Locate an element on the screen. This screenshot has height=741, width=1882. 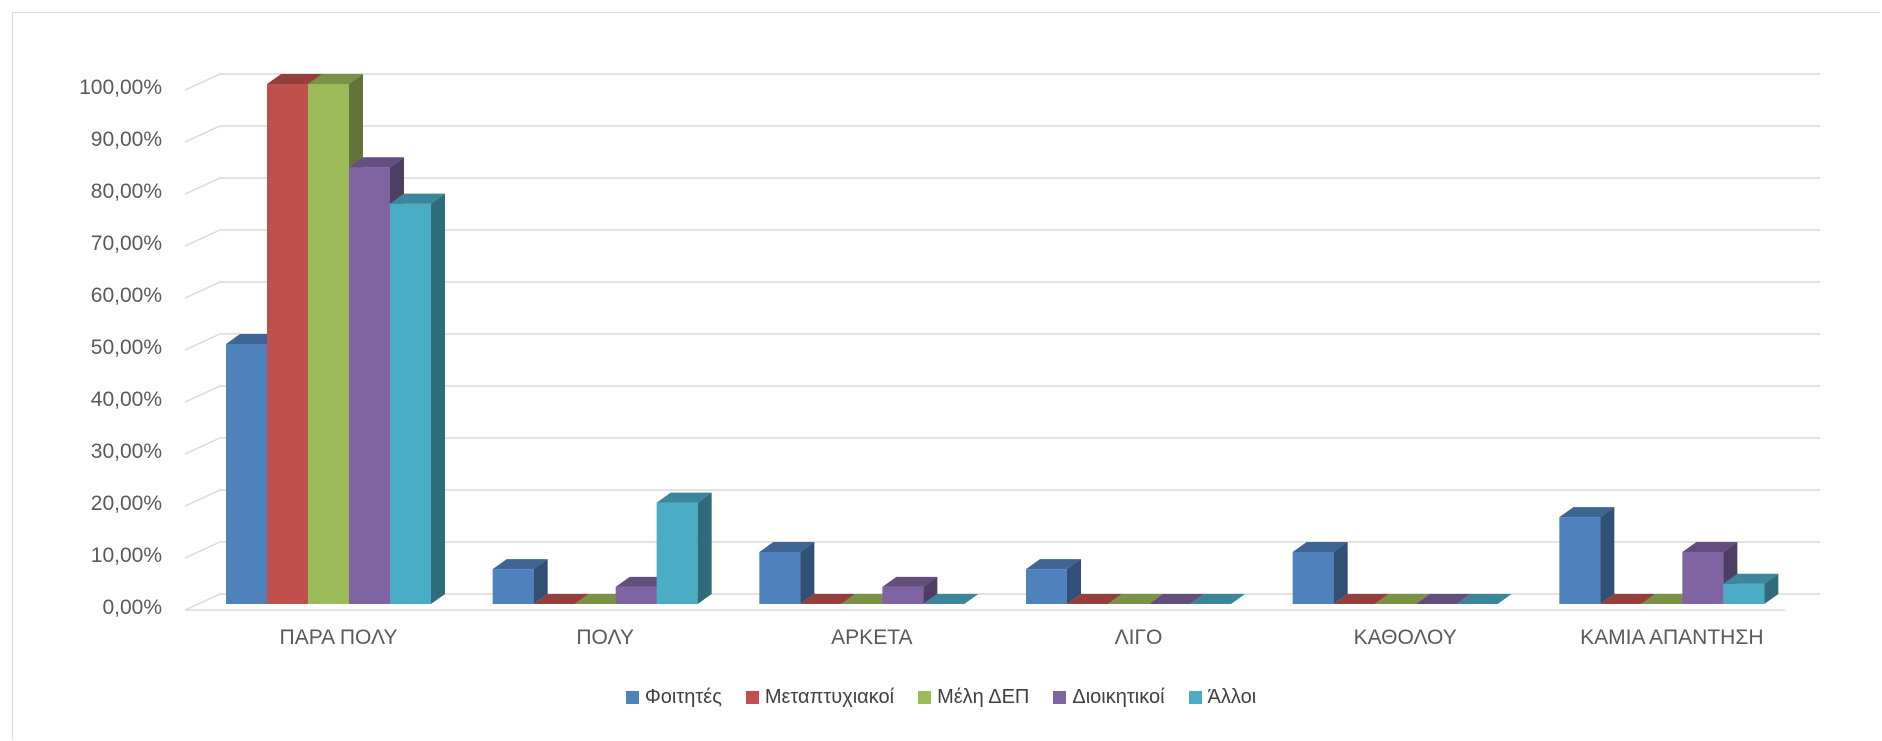
y-tick-label: 0,00% is located at coordinates (132, 607).